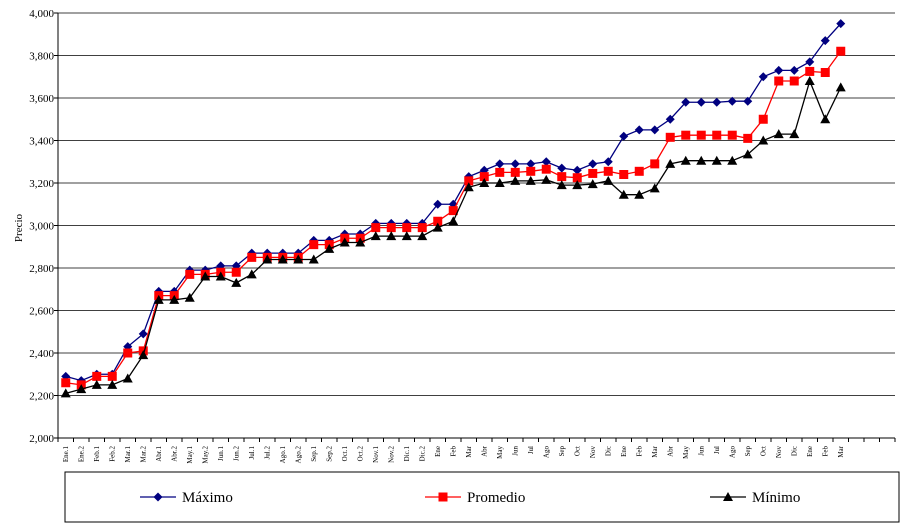 This screenshot has height=525, width=900. What do you see at coordinates (314, 454) in the screenshot?
I see `x-tick-label: Sep.1` at bounding box center [314, 454].